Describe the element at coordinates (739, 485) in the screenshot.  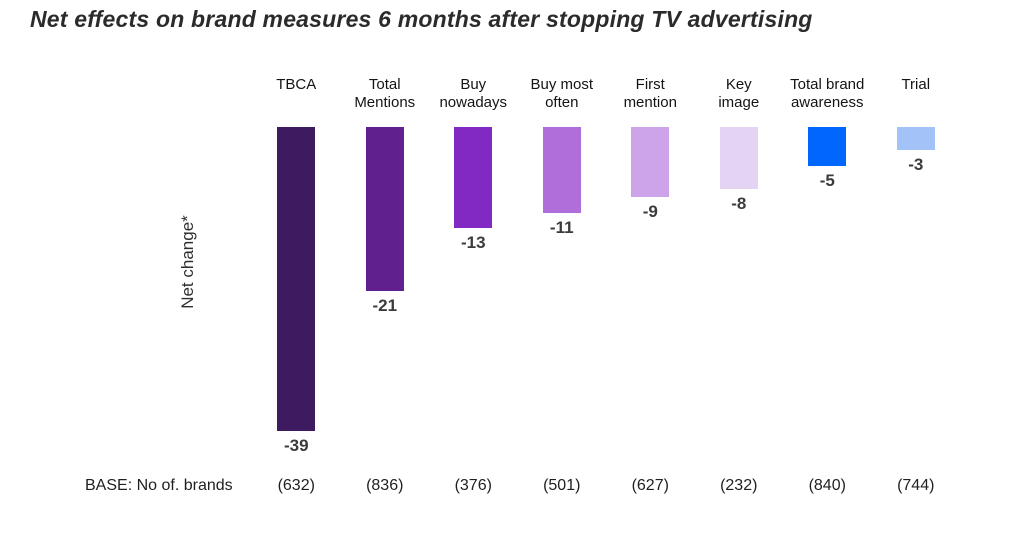
I see `base-value: (232)` at that location.